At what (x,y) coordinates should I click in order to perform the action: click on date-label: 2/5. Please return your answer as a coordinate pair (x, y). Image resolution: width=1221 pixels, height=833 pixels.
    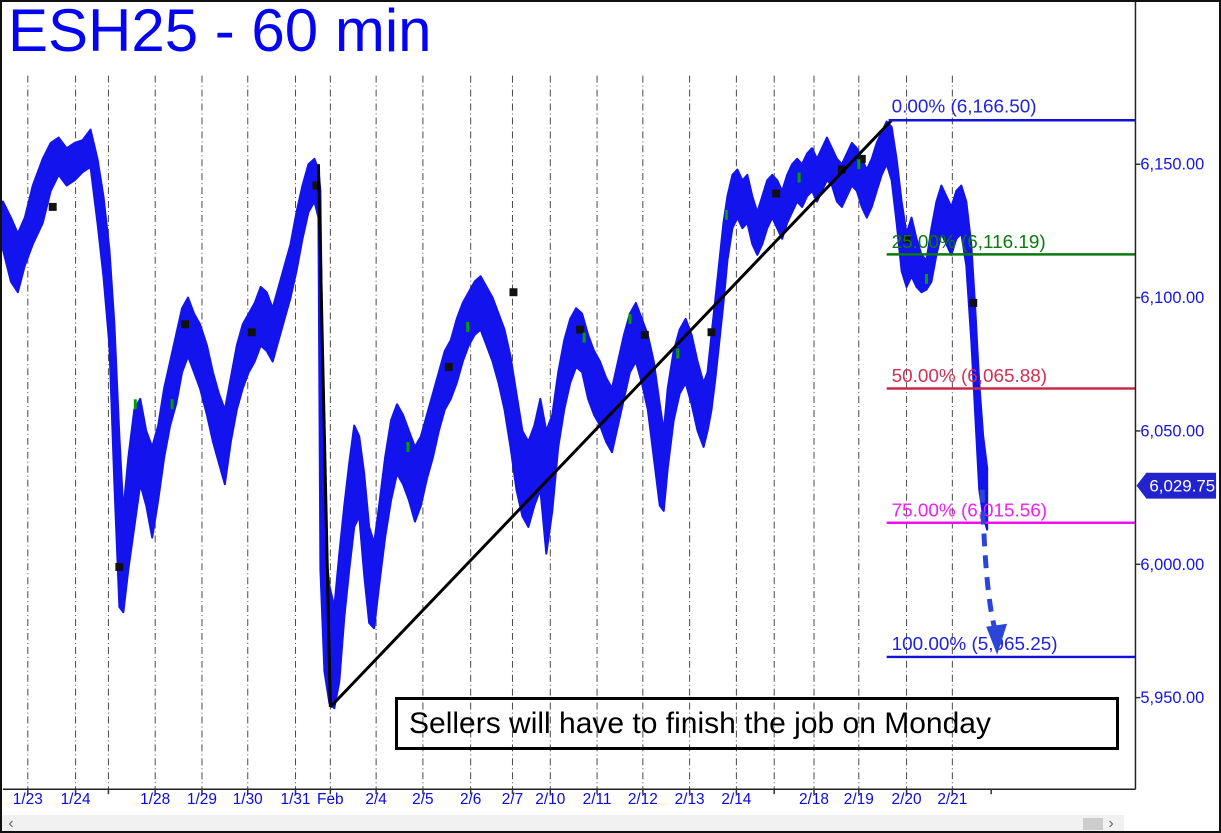
    Looking at the image, I should click on (422, 799).